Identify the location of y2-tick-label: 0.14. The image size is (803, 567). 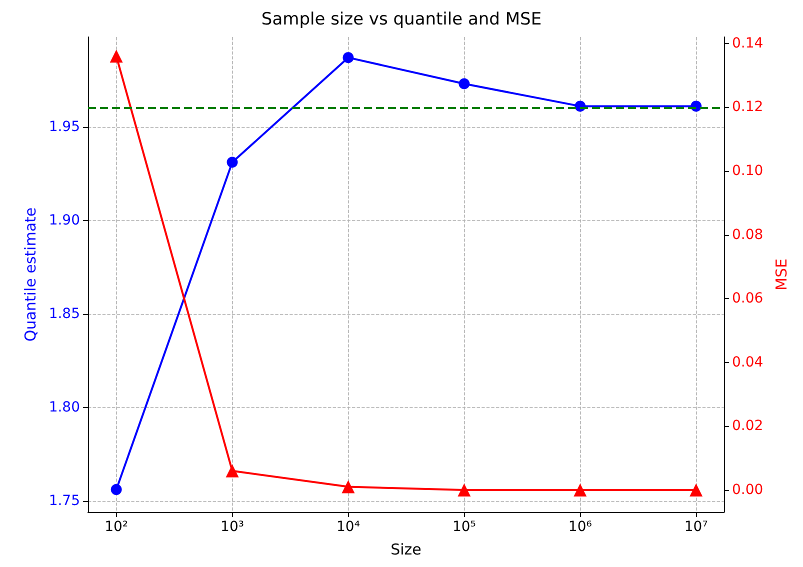
(748, 43).